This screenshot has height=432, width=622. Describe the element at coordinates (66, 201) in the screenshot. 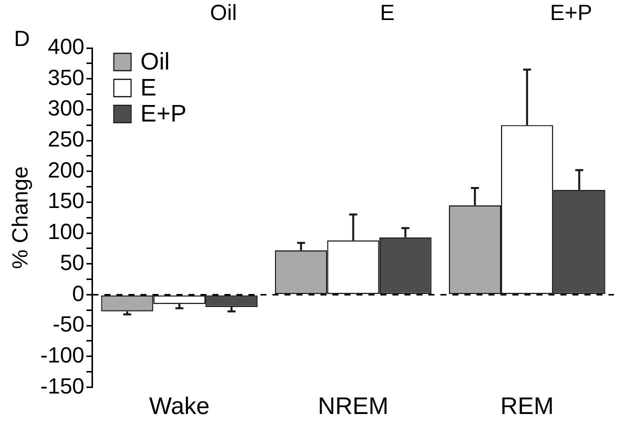

I see `y-tick-label: 150` at that location.